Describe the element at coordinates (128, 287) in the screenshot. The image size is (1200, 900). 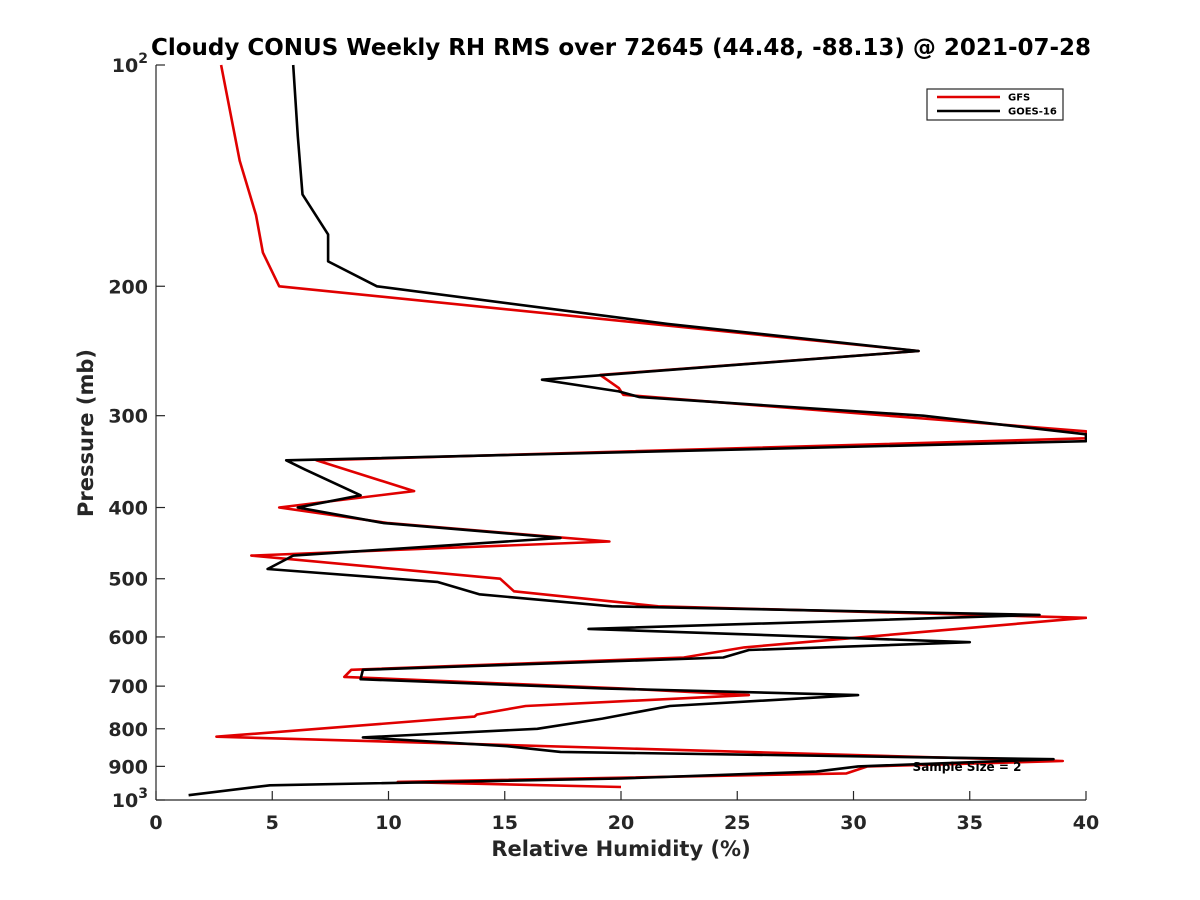
I see `y-tick-label: 200` at that location.